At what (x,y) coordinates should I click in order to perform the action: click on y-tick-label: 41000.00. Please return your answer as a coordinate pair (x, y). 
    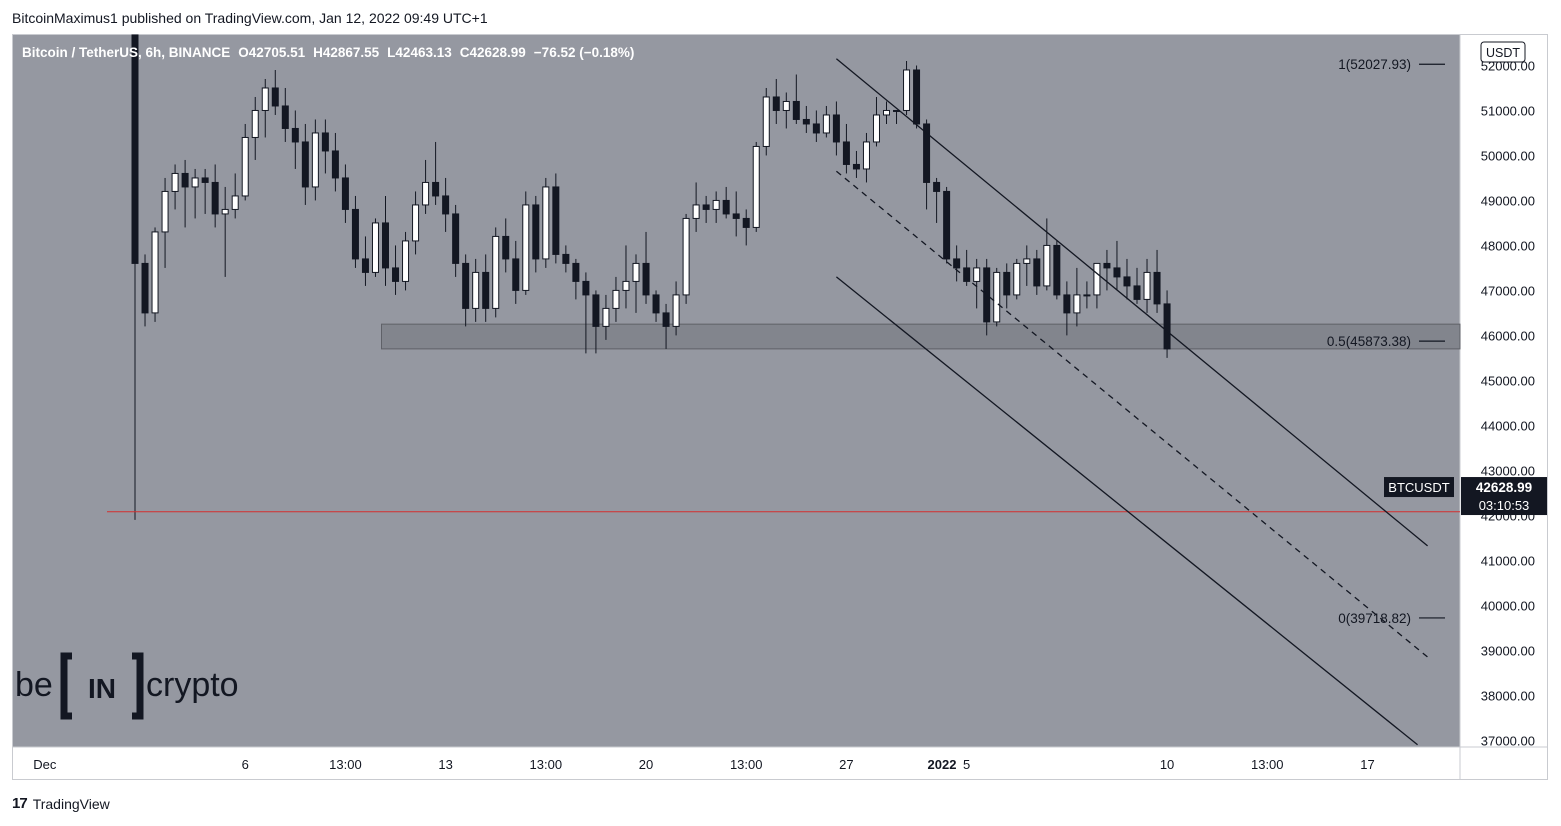
    Looking at the image, I should click on (1508, 560).